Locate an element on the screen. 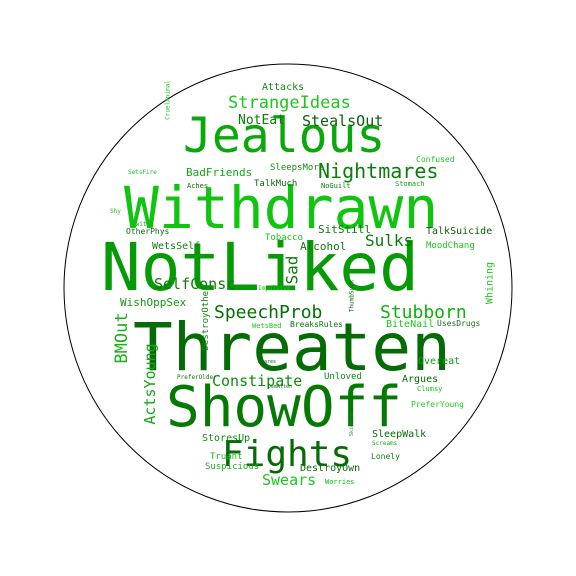 The height and width of the screenshot is (576, 576). word-fights: Fights is located at coordinates (287, 454).